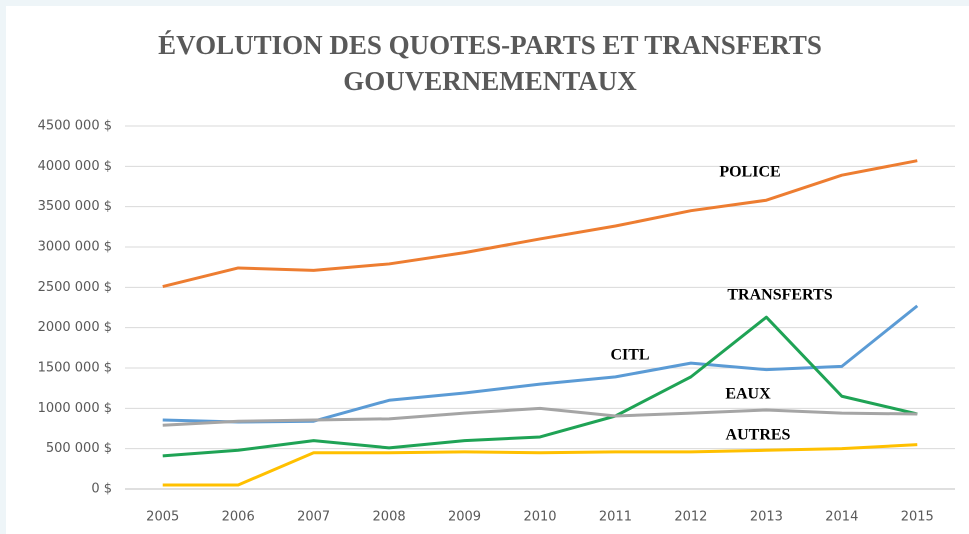 The image size is (969, 534). What do you see at coordinates (615, 517) in the screenshot?
I see `x-tick-label: 2011` at bounding box center [615, 517].